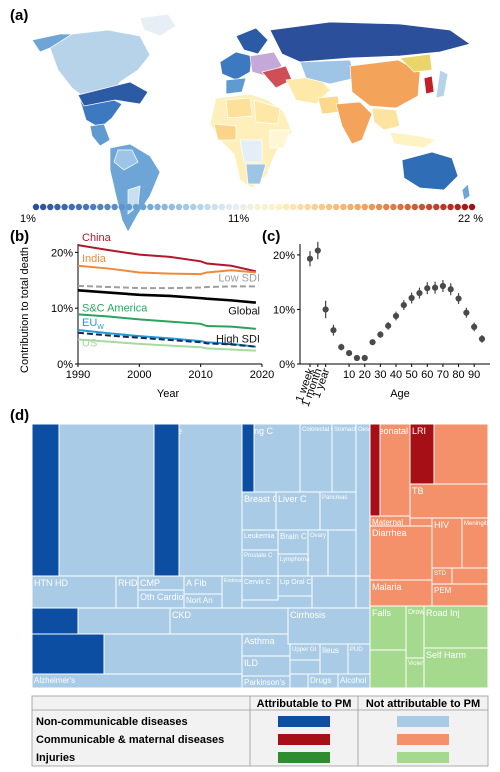 Image resolution: width=500 pixels, height=772 pixels. Describe the element at coordinates (320, 680) in the screenshot. I see `tile-drugs-label: Drugs` at that location.